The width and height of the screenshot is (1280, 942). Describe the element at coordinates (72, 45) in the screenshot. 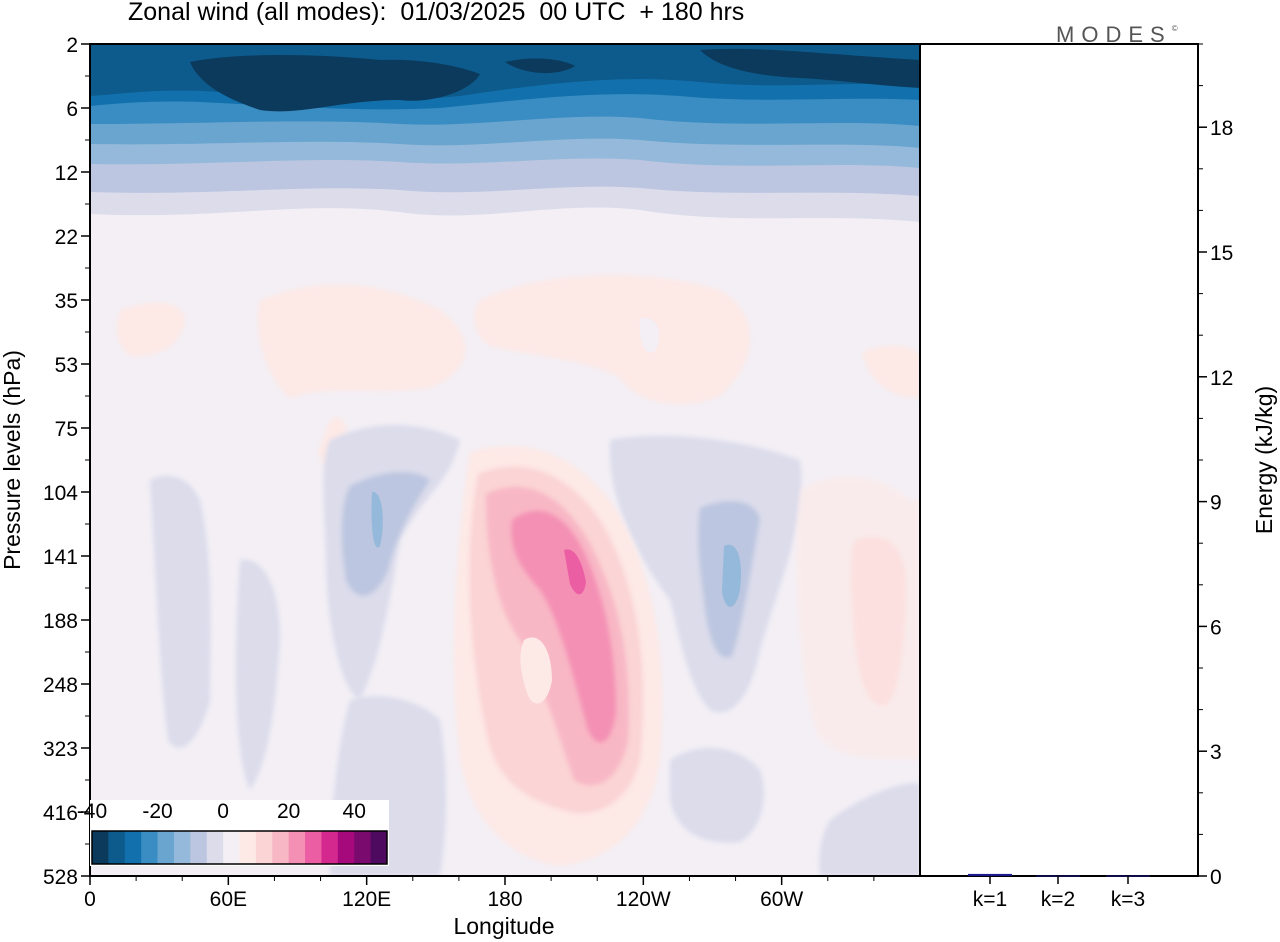

I see `y-tick-label: 2` at that location.